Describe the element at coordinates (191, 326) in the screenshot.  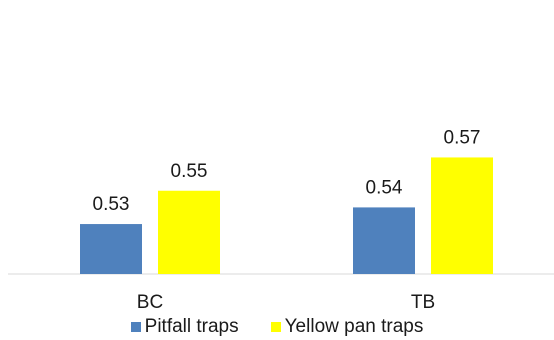
I see `legend-label-pitfall: Pitfall traps` at that location.